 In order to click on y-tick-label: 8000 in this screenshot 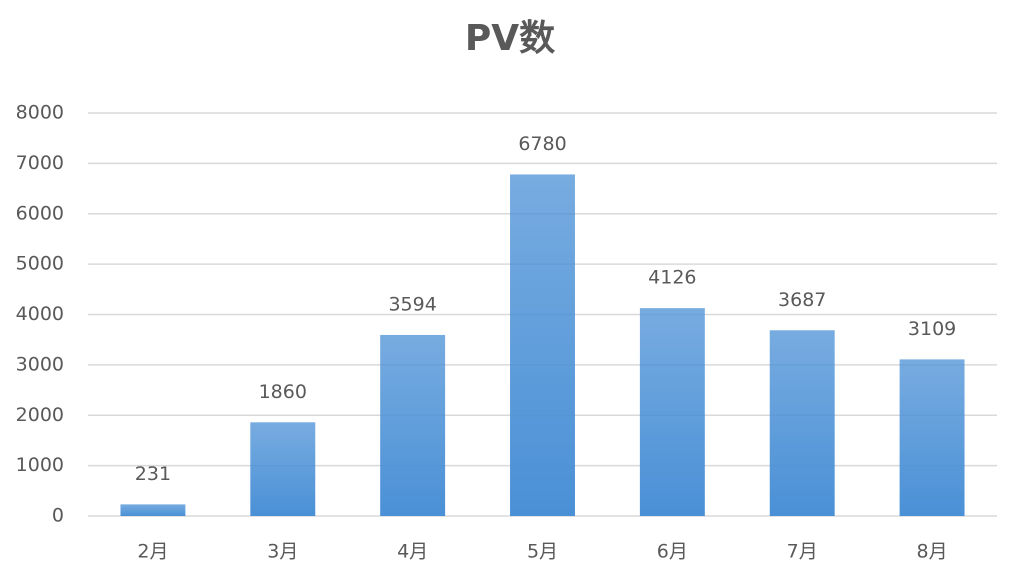, I will do `click(40, 113)`.